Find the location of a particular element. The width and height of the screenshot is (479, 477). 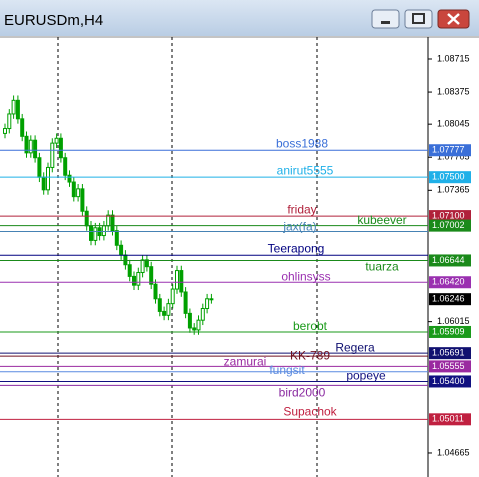

price-box-label: 1.07500 is located at coordinates (448, 177).